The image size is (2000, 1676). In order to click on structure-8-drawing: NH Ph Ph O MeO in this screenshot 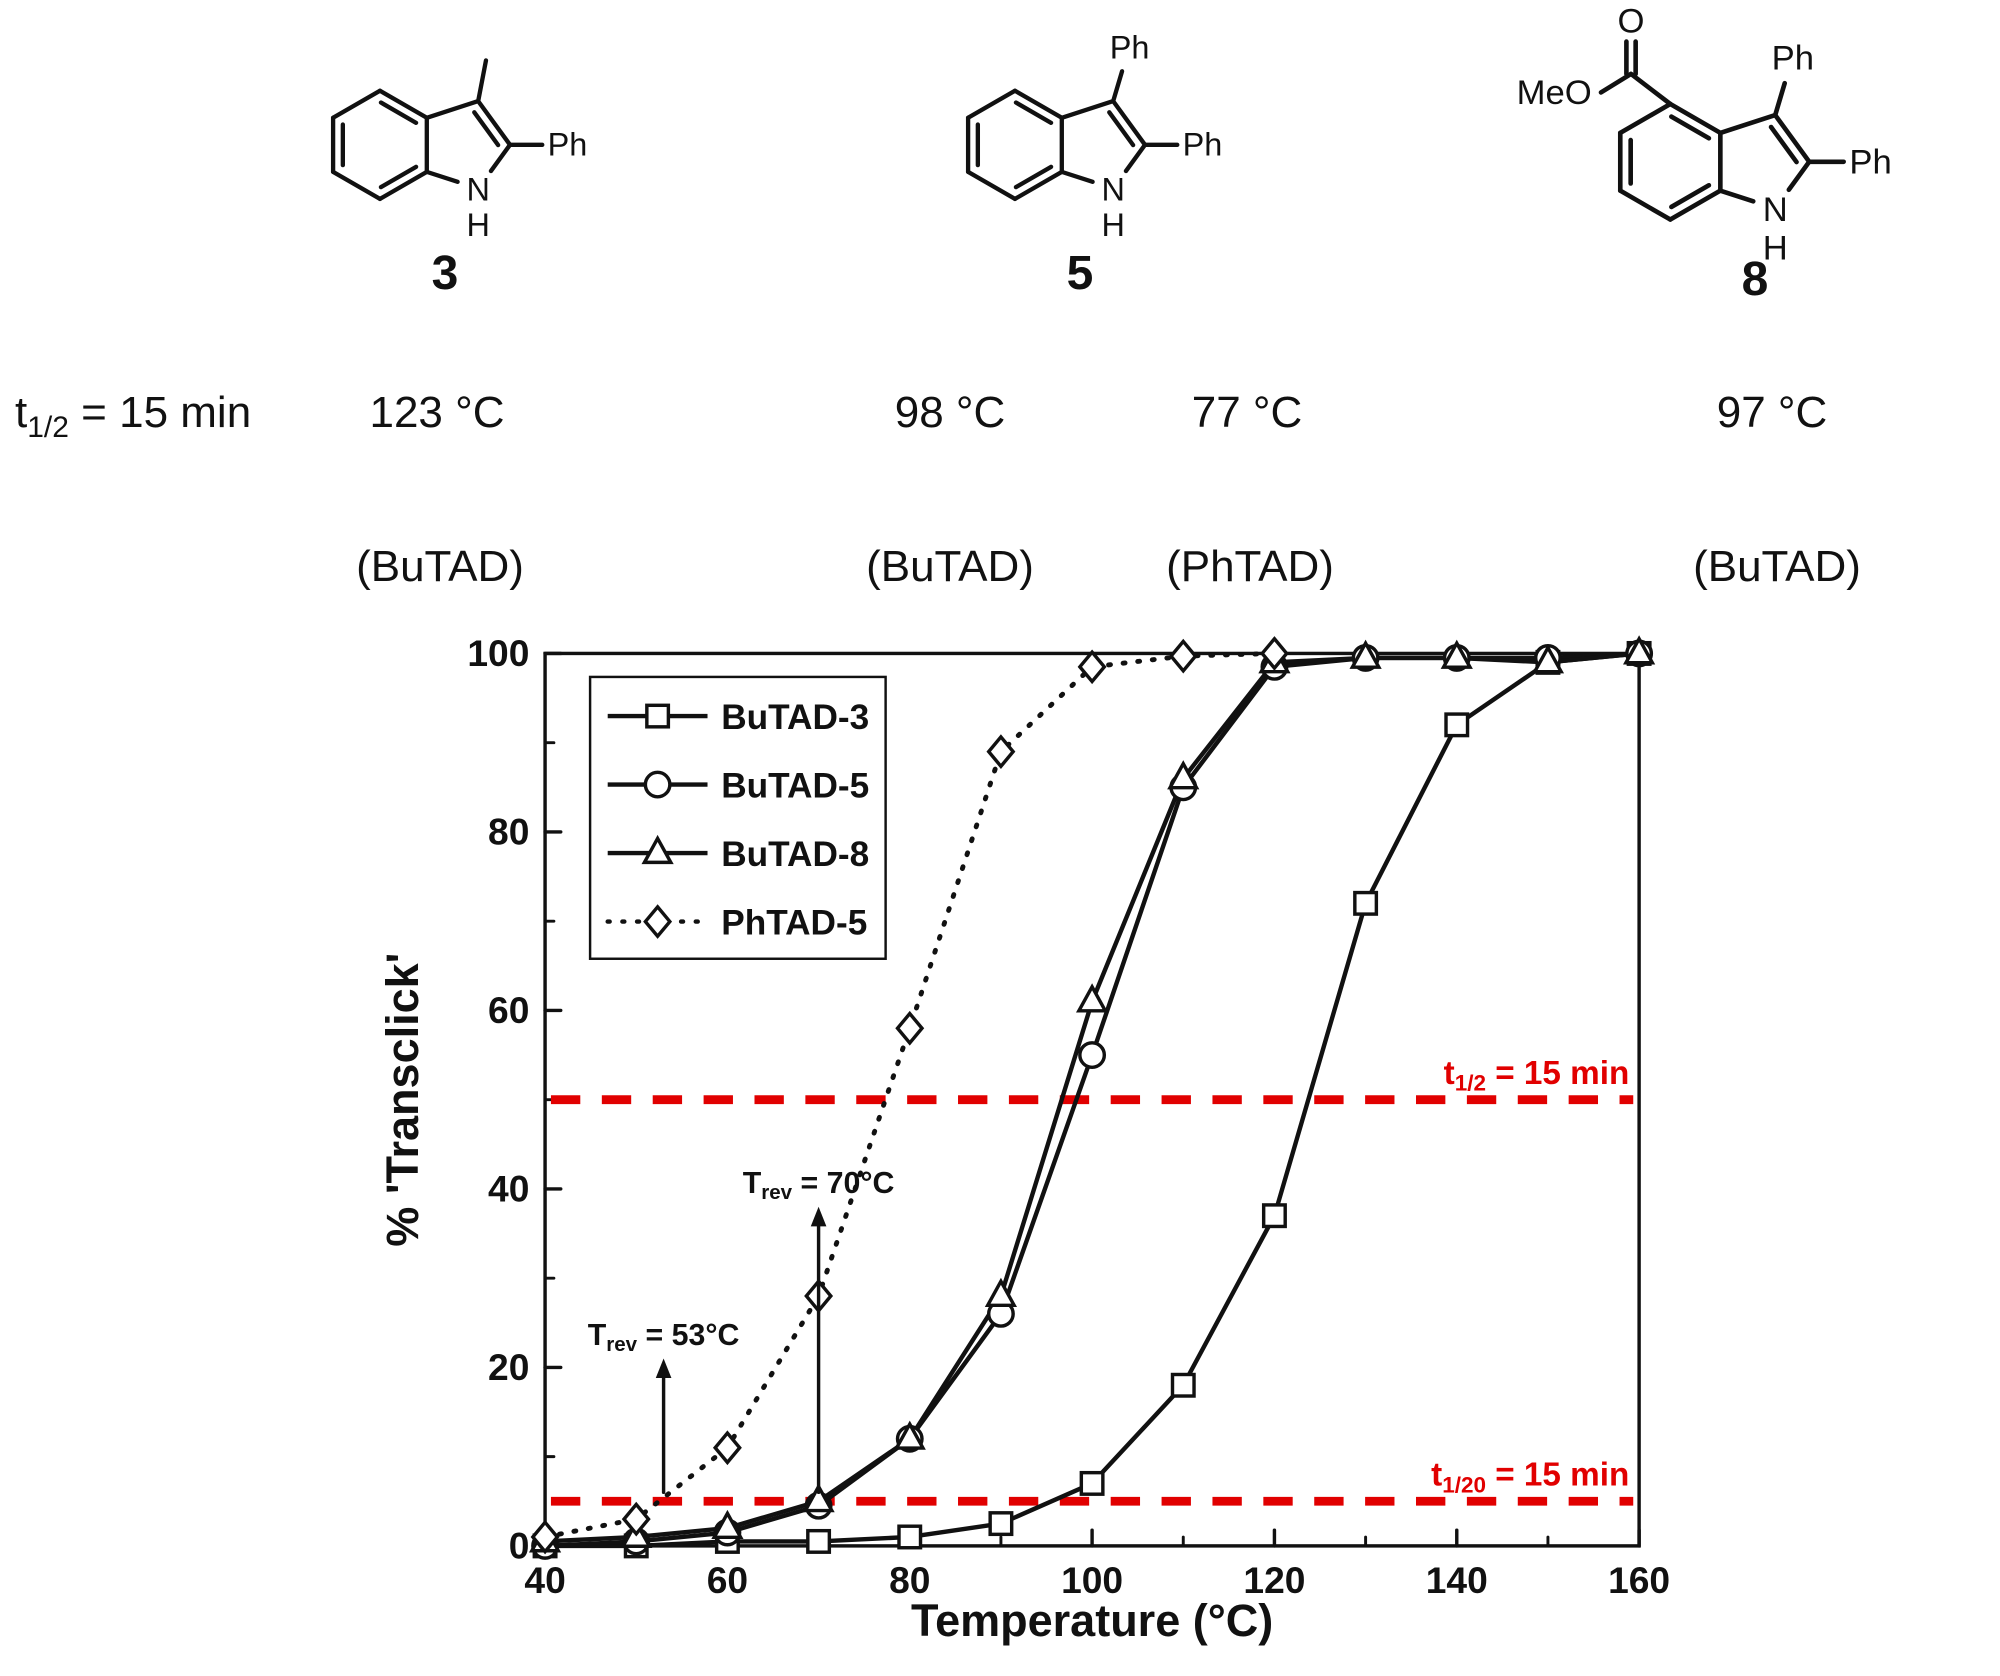, I will do `click(1704, 134)`.